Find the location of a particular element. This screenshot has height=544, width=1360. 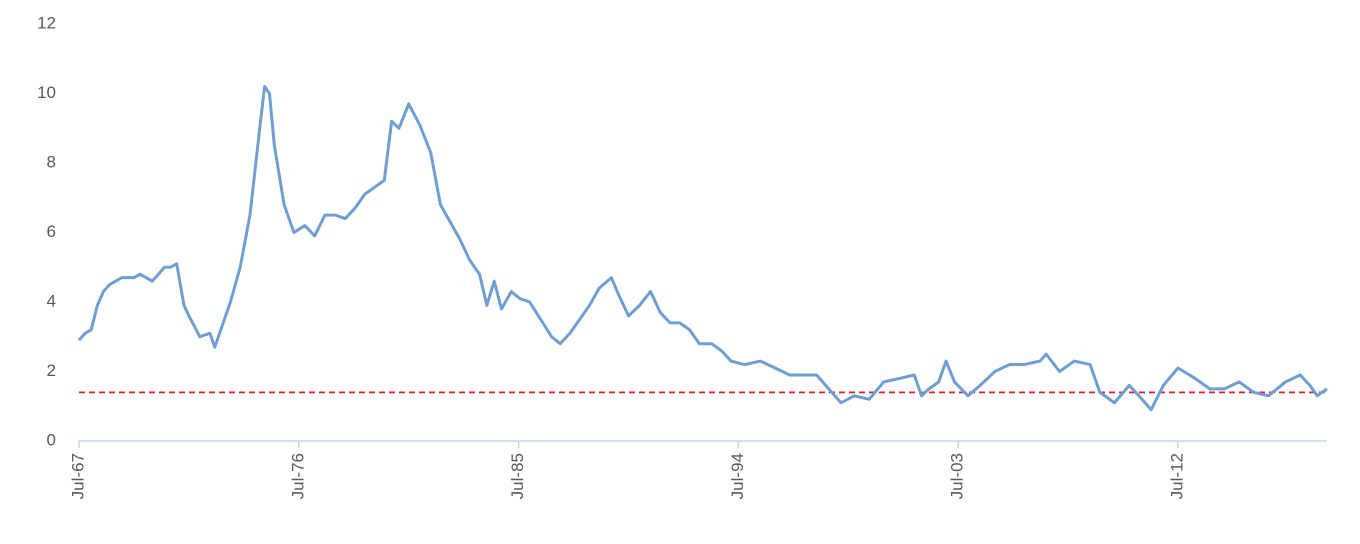

x-tick-label: Jul-85 is located at coordinates (517, 476).